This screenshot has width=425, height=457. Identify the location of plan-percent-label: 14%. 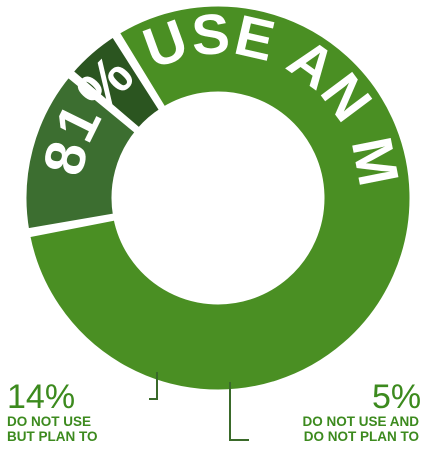
(41, 397).